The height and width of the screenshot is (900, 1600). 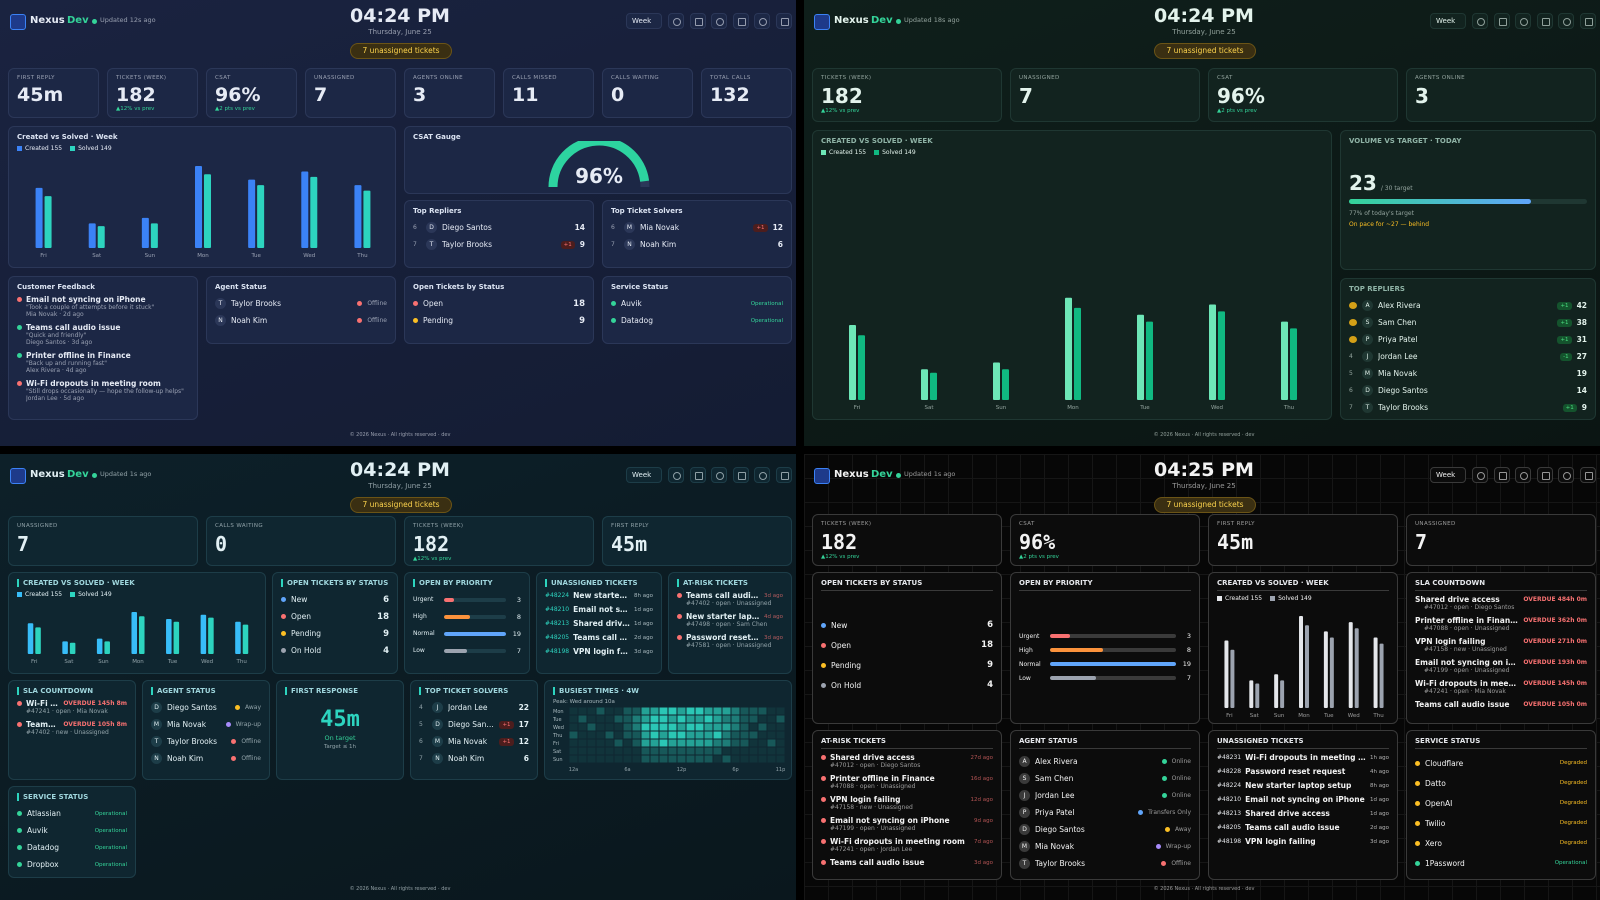 I want to click on ticket-line: Teams call audio issue OVERDUE 105h 0m, so click(x=1501, y=704).